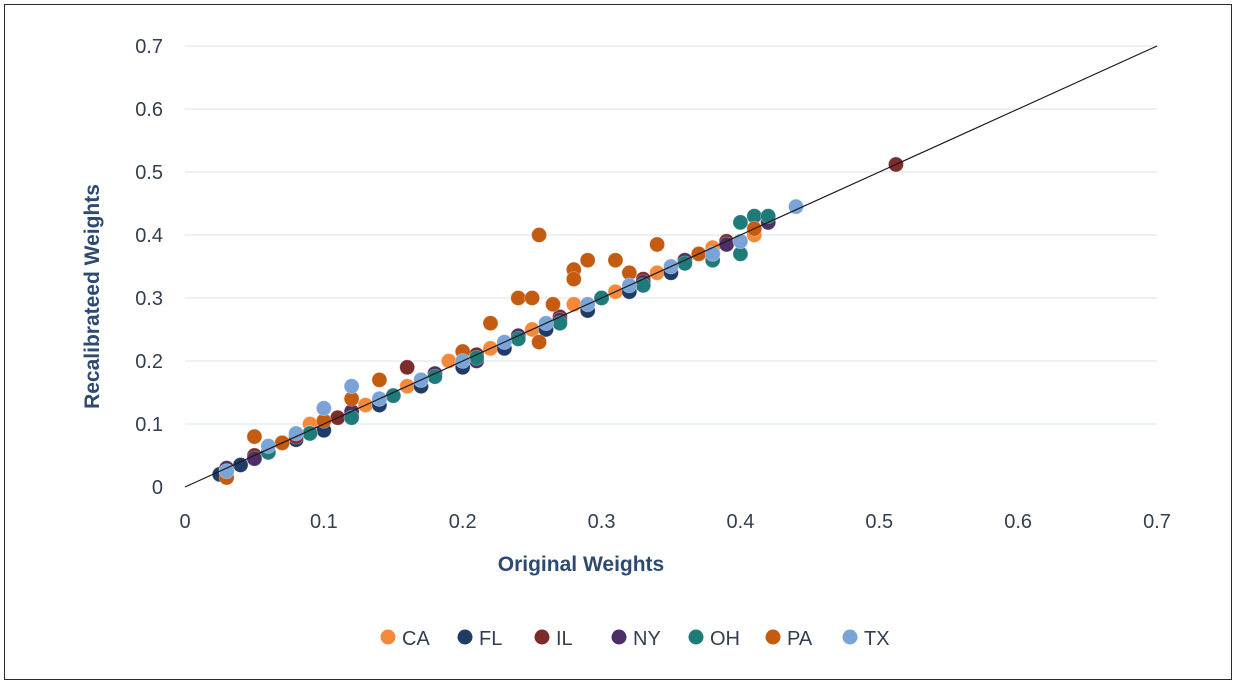  I want to click on y-tick-label: 0.4, so click(149, 236).